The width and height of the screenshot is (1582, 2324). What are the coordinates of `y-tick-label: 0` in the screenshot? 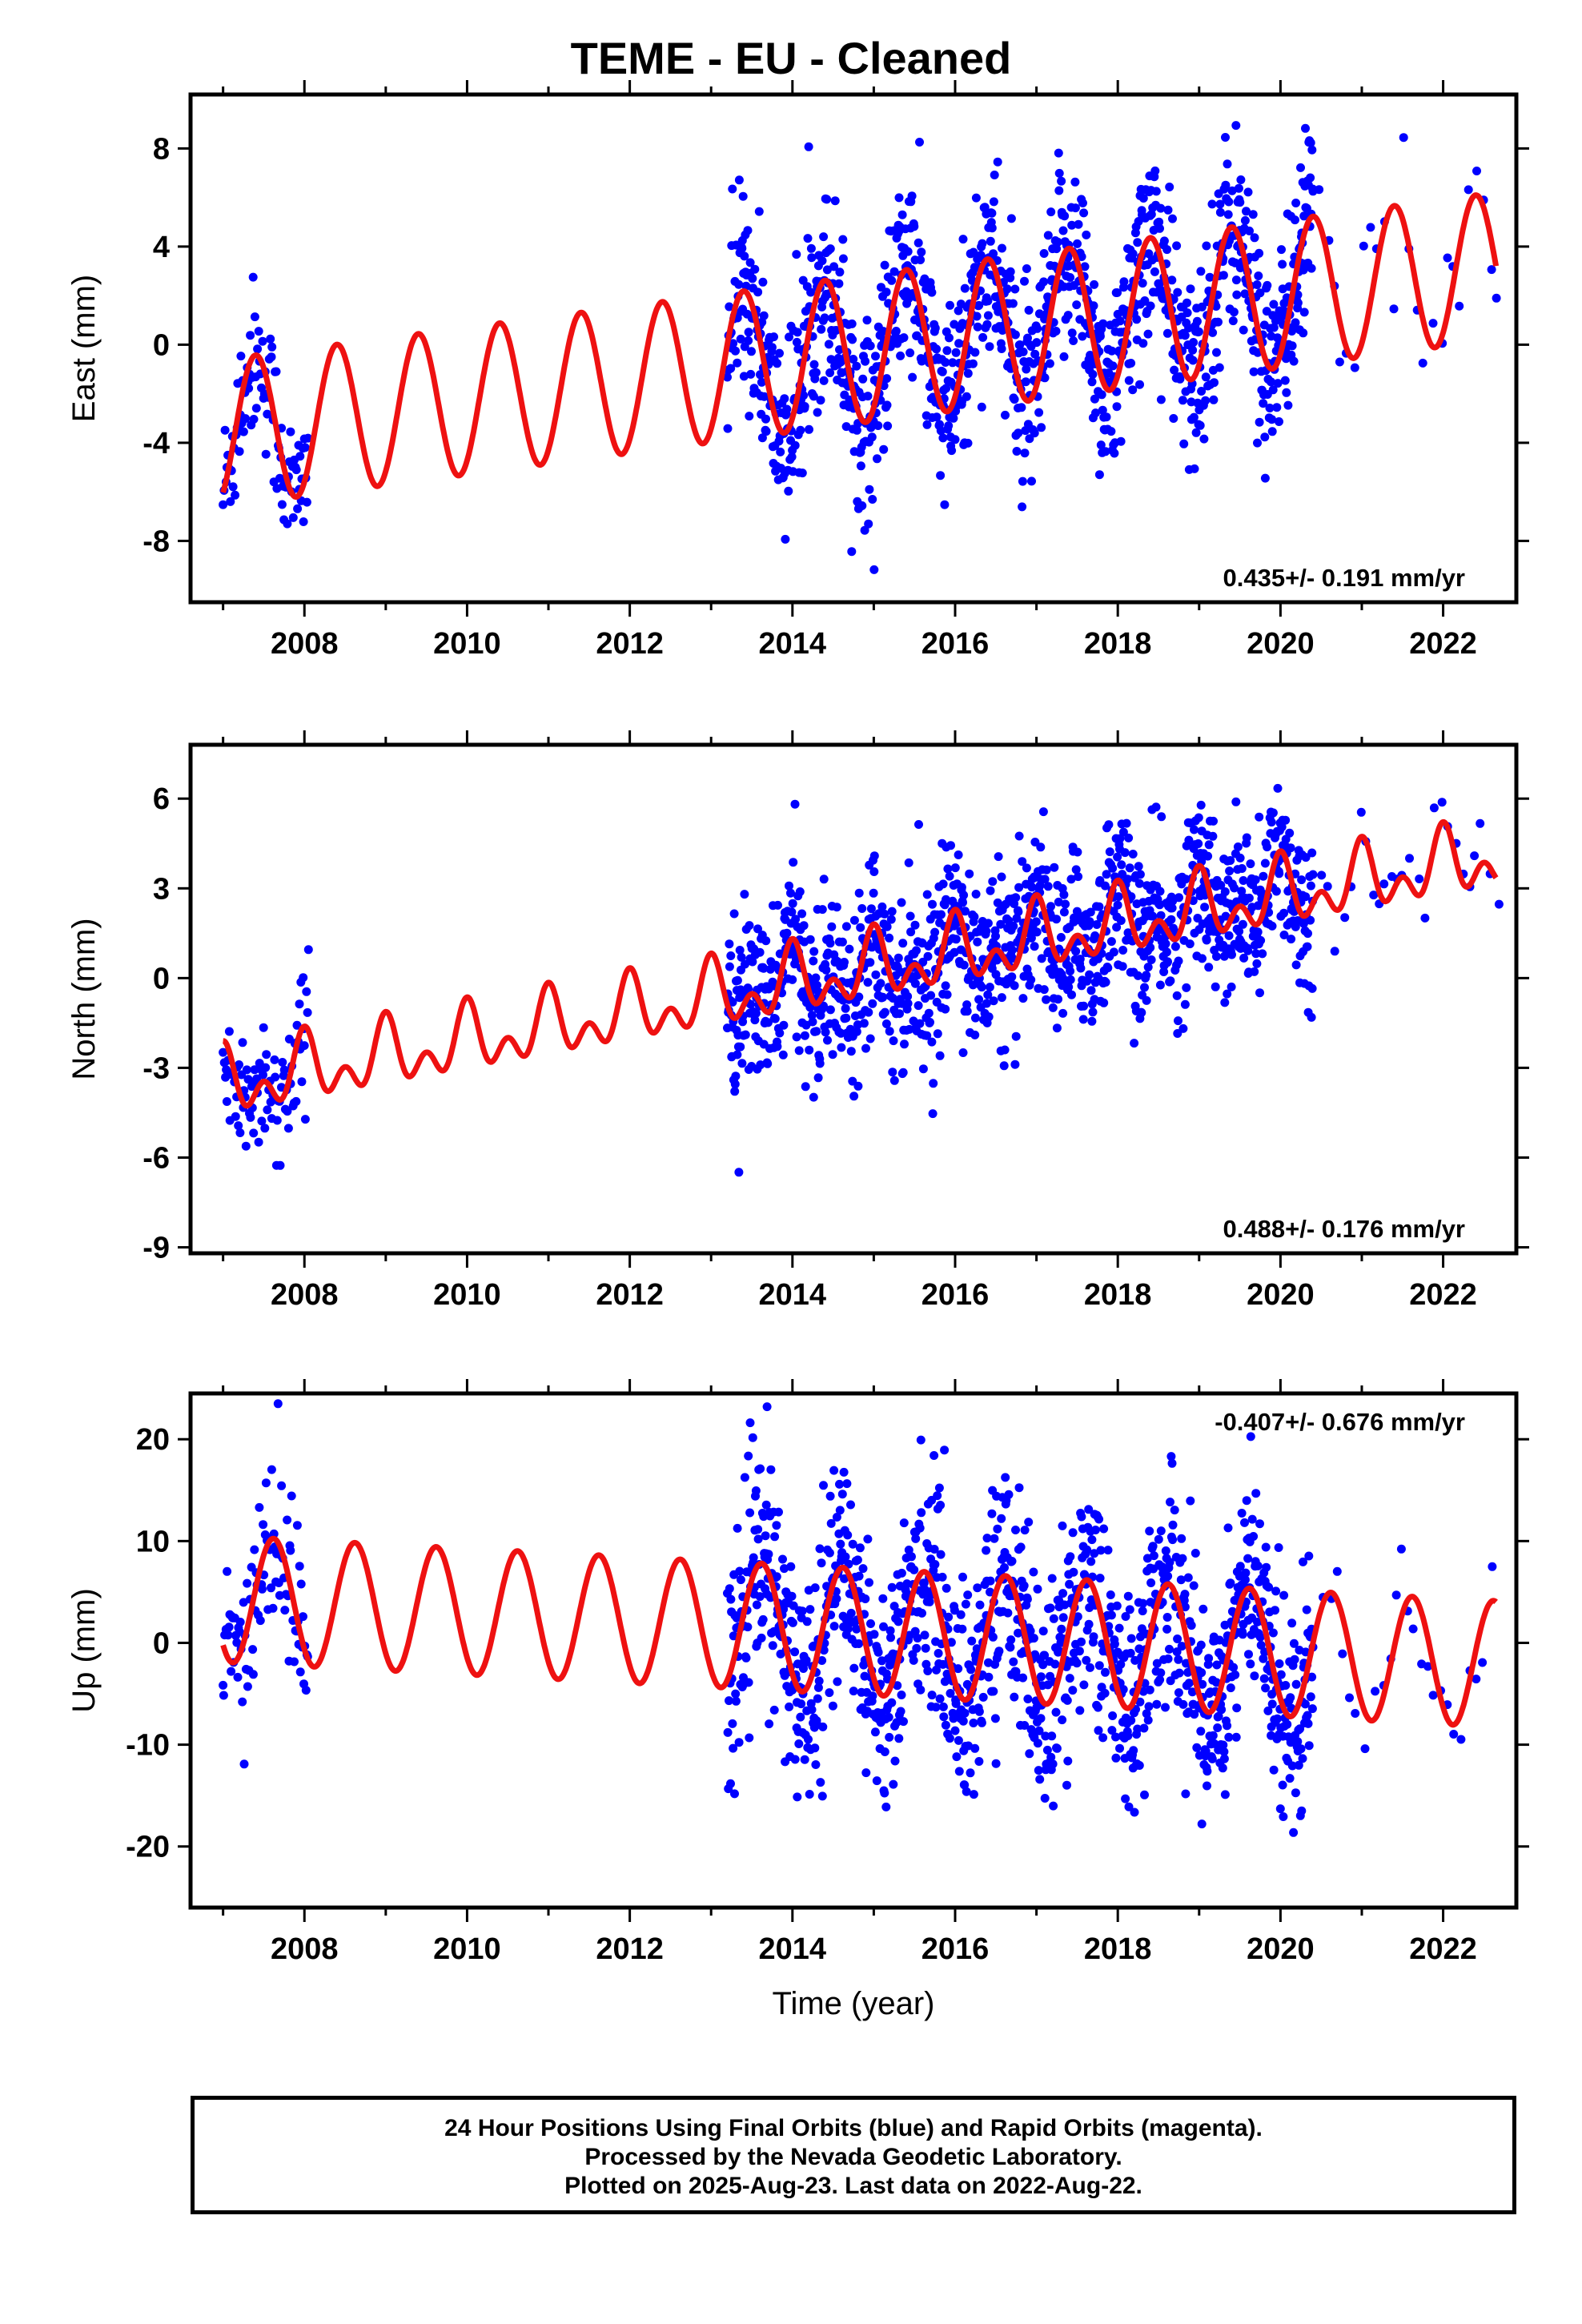 It's located at (161, 978).